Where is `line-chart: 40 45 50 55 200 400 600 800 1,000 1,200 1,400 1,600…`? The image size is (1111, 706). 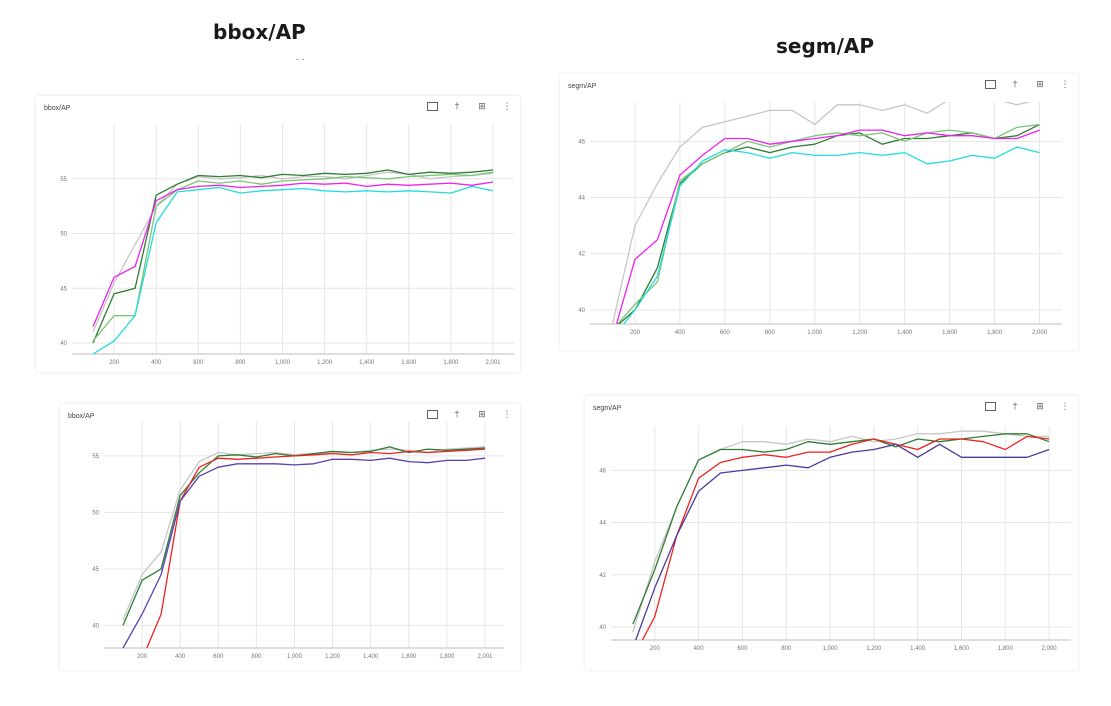
line-chart: 40 45 50 55 200 400 600 800 1,000 1,200 1,400 1,600… is located at coordinates (298, 541).